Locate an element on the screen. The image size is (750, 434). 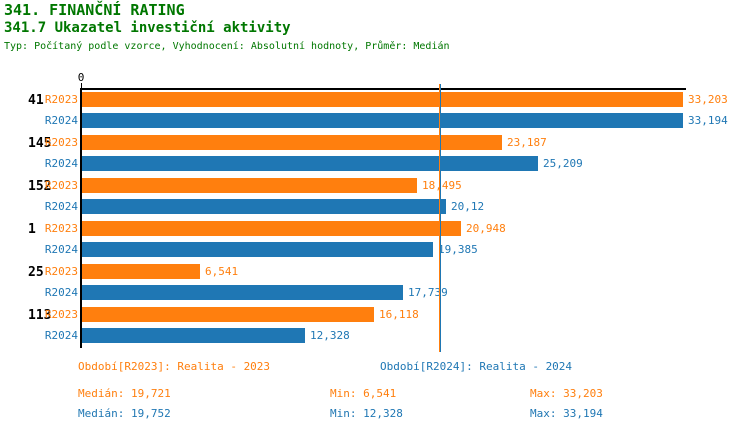
bar-value-label: 25,209 is located at coordinates (563, 163).